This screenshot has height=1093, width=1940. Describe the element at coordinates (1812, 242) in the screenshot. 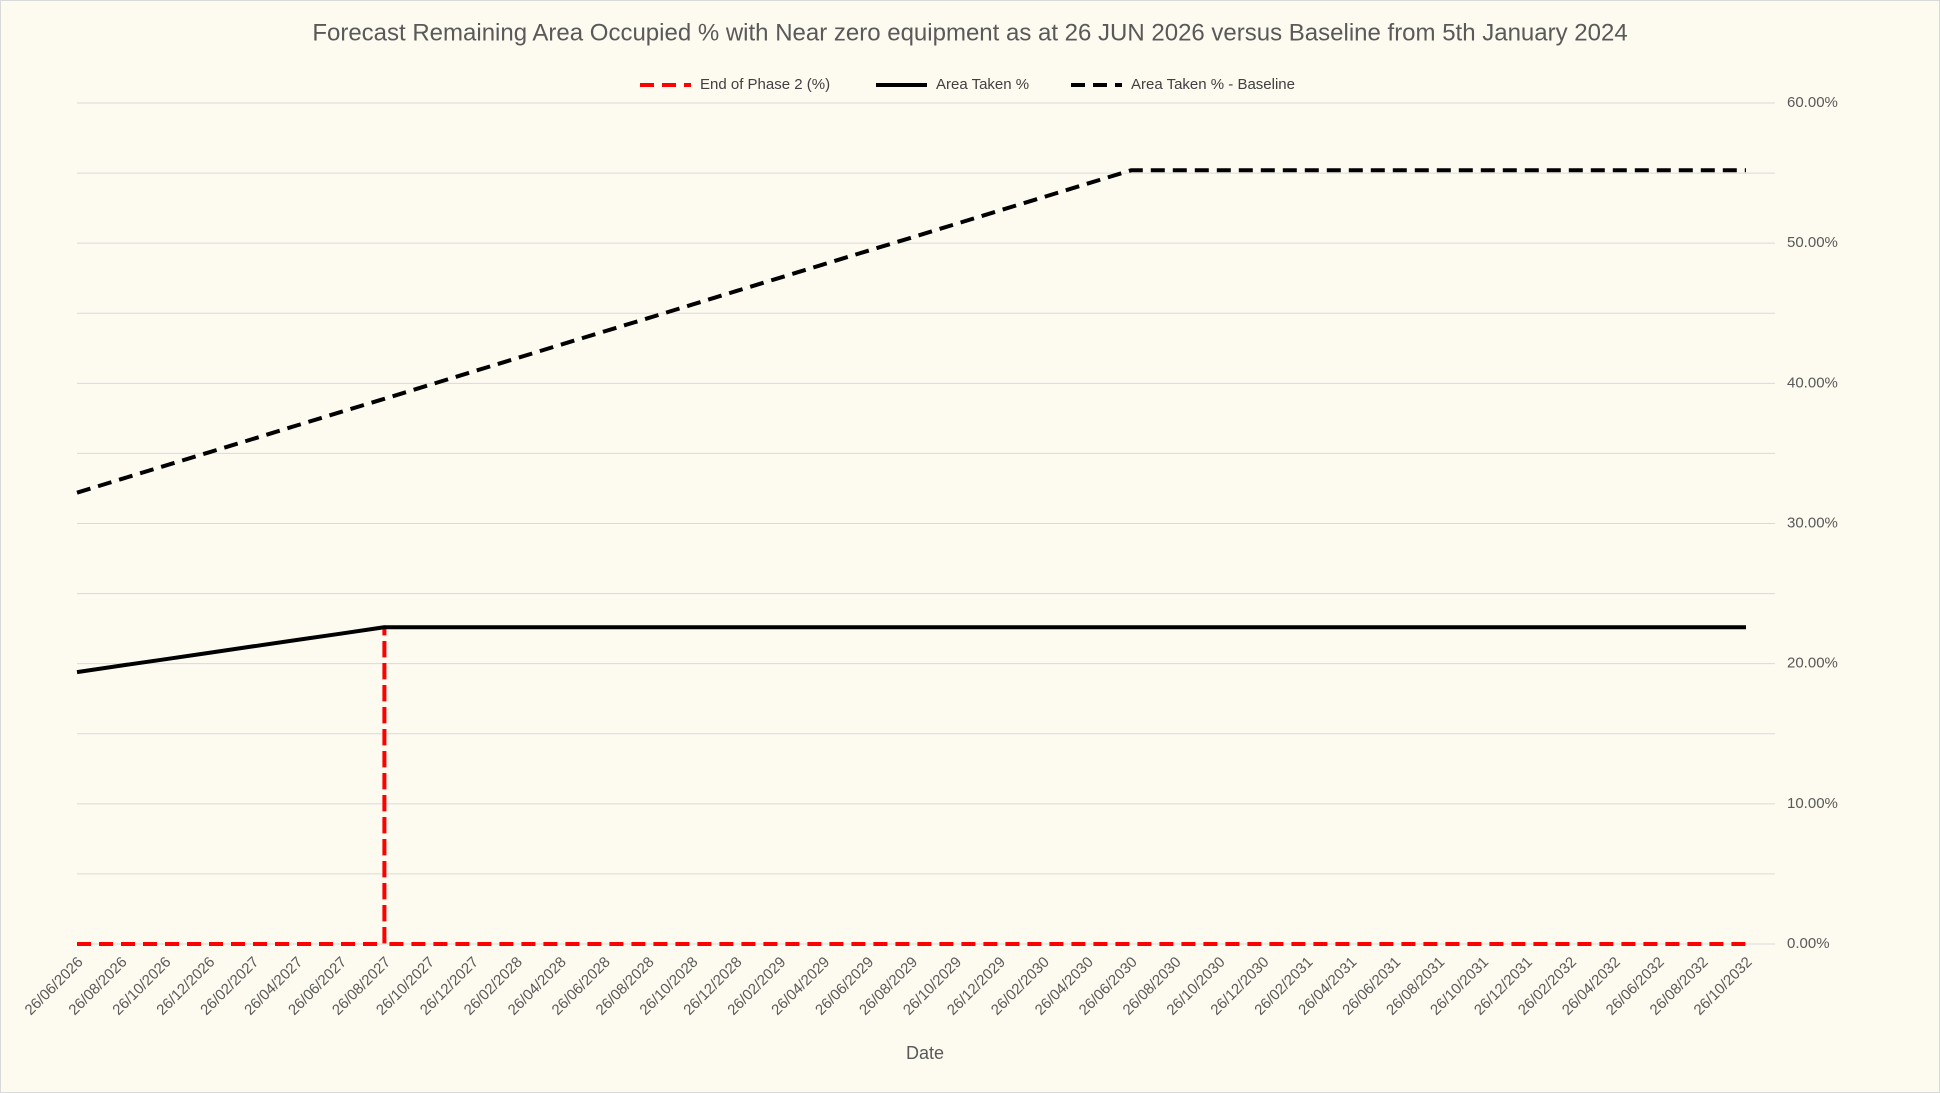

I see `y-tick-label: 50.00%` at that location.